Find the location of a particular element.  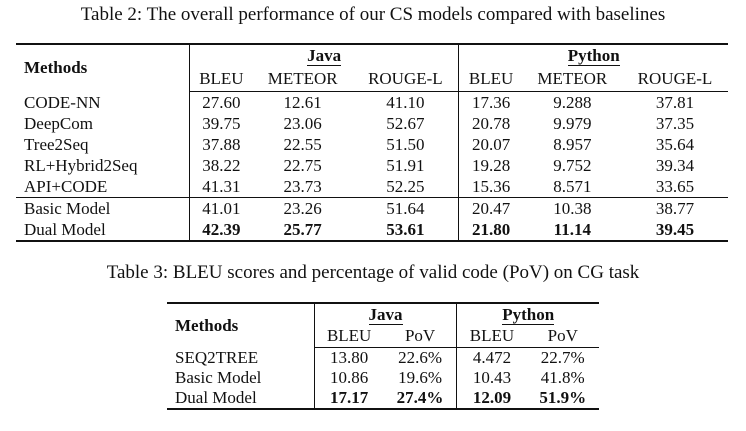

table2-value-cell: 39.34 is located at coordinates (675, 165).